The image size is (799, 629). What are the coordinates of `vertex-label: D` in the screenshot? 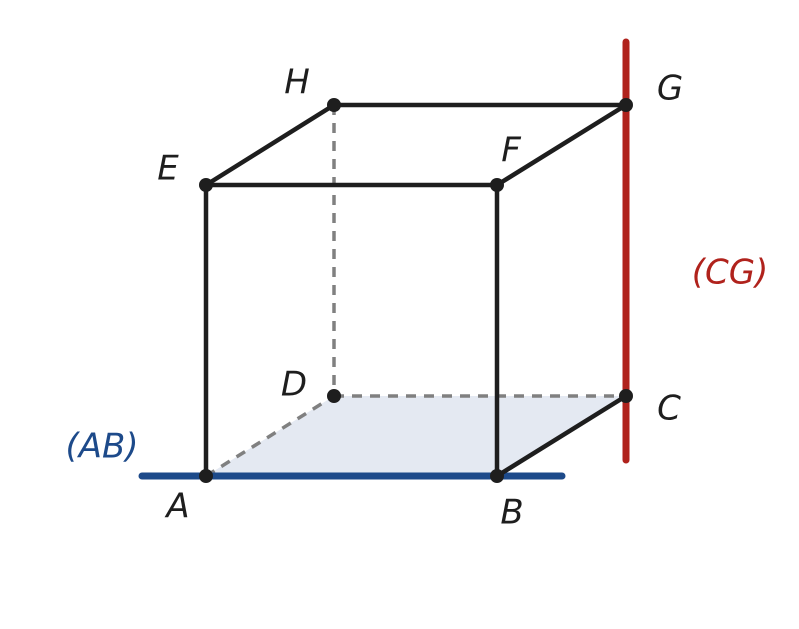 It's located at (294, 385).